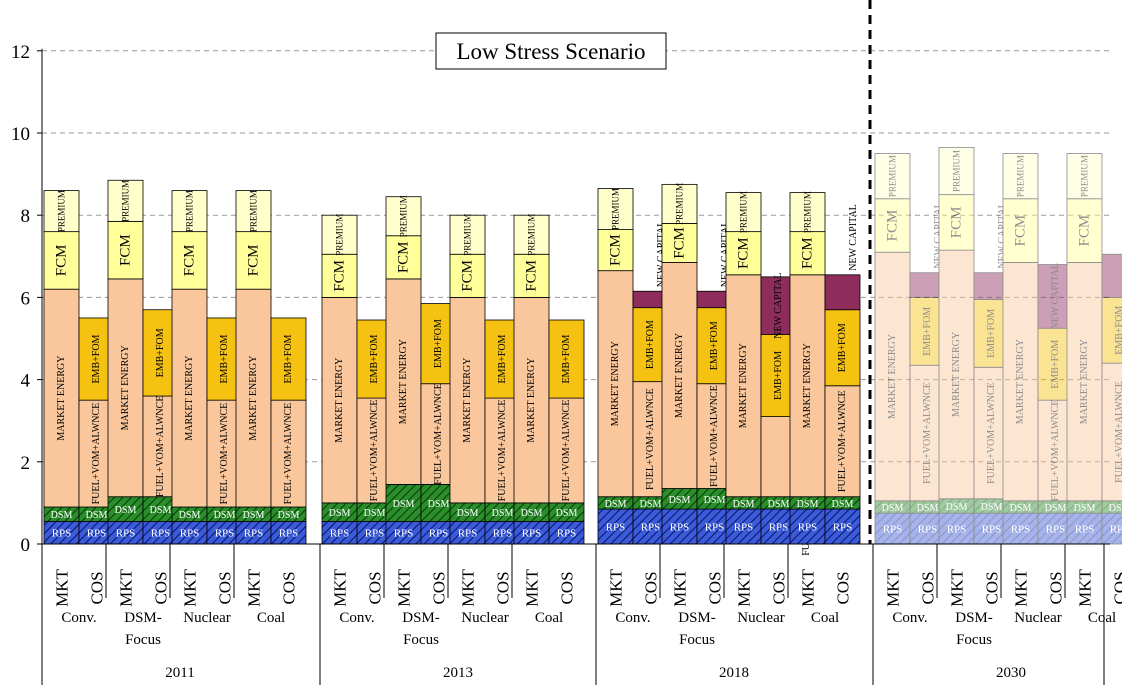  I want to click on y-tick-label: 8, so click(26, 216).